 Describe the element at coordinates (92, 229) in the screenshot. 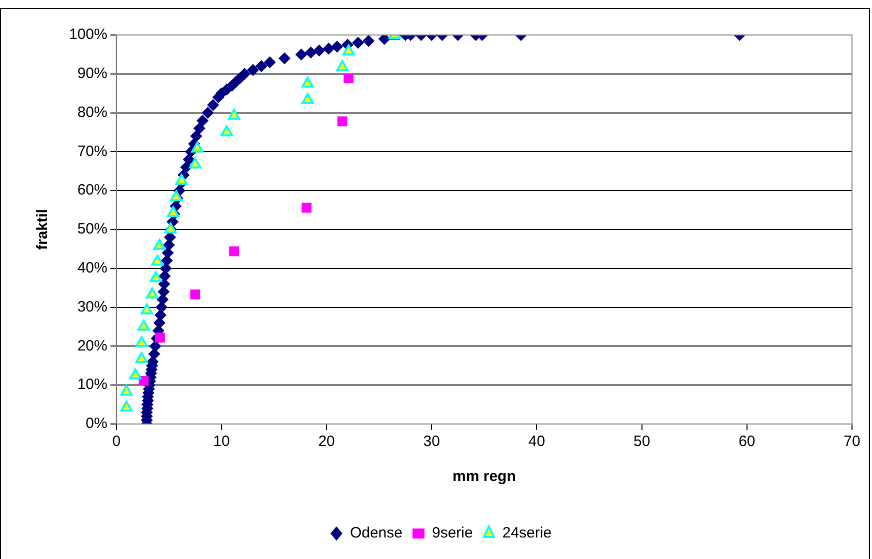

I see `y-tick-label: 50%` at that location.